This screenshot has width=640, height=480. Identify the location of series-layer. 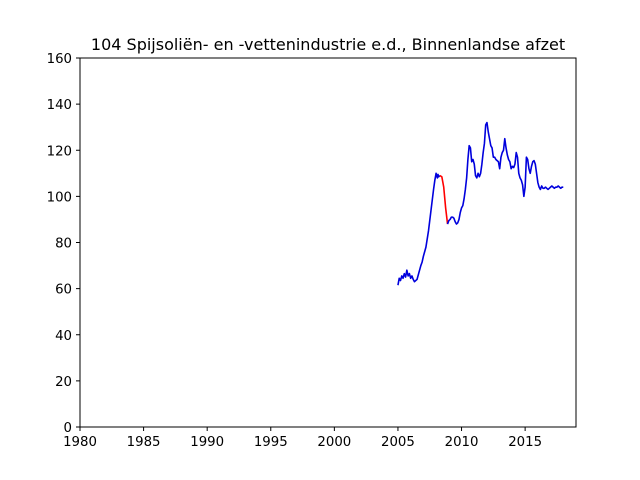
(480, 203).